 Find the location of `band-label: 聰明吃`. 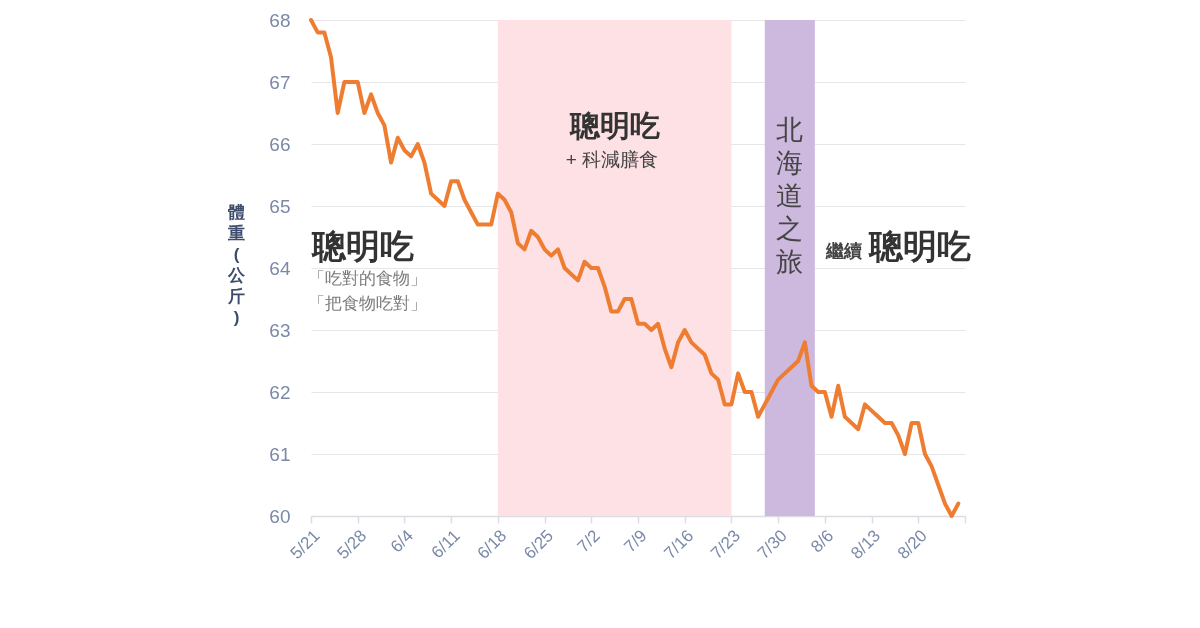

band-label: 聰明吃 is located at coordinates (614, 125).